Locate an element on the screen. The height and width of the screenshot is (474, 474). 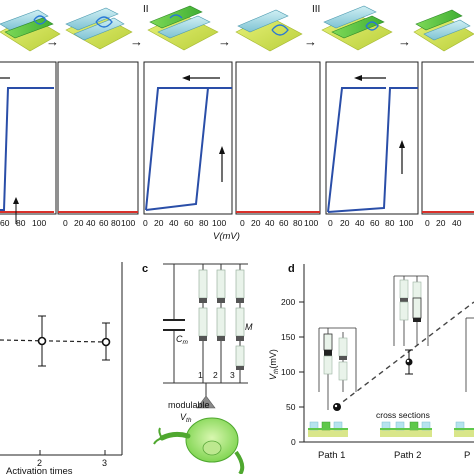
step-label: III is located at coordinates (316, 9).